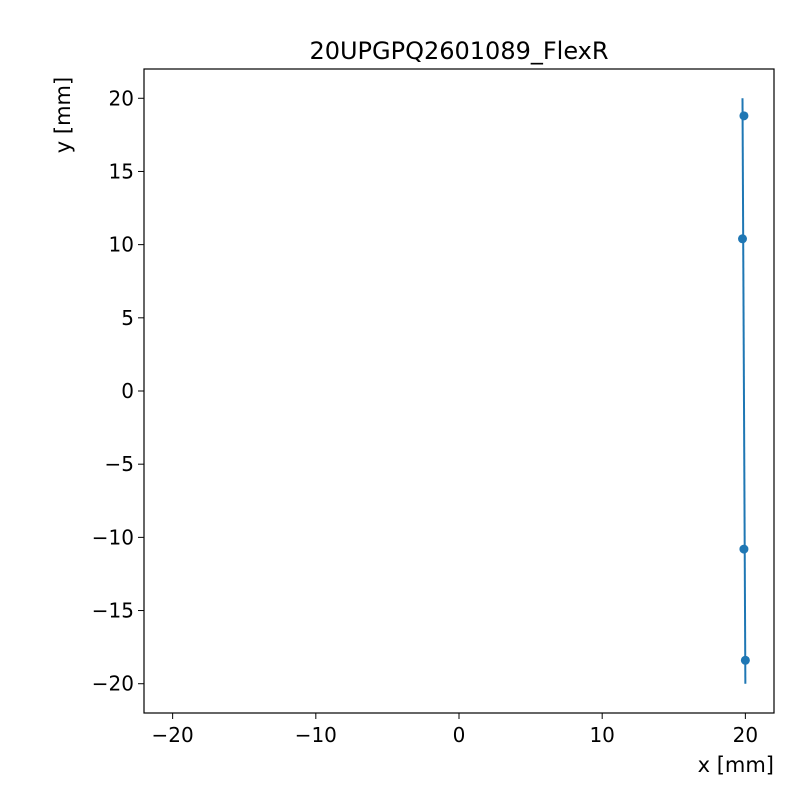 The image size is (800, 800). What do you see at coordinates (113, 611) in the screenshot?
I see `y-tick-label: −15` at bounding box center [113, 611].